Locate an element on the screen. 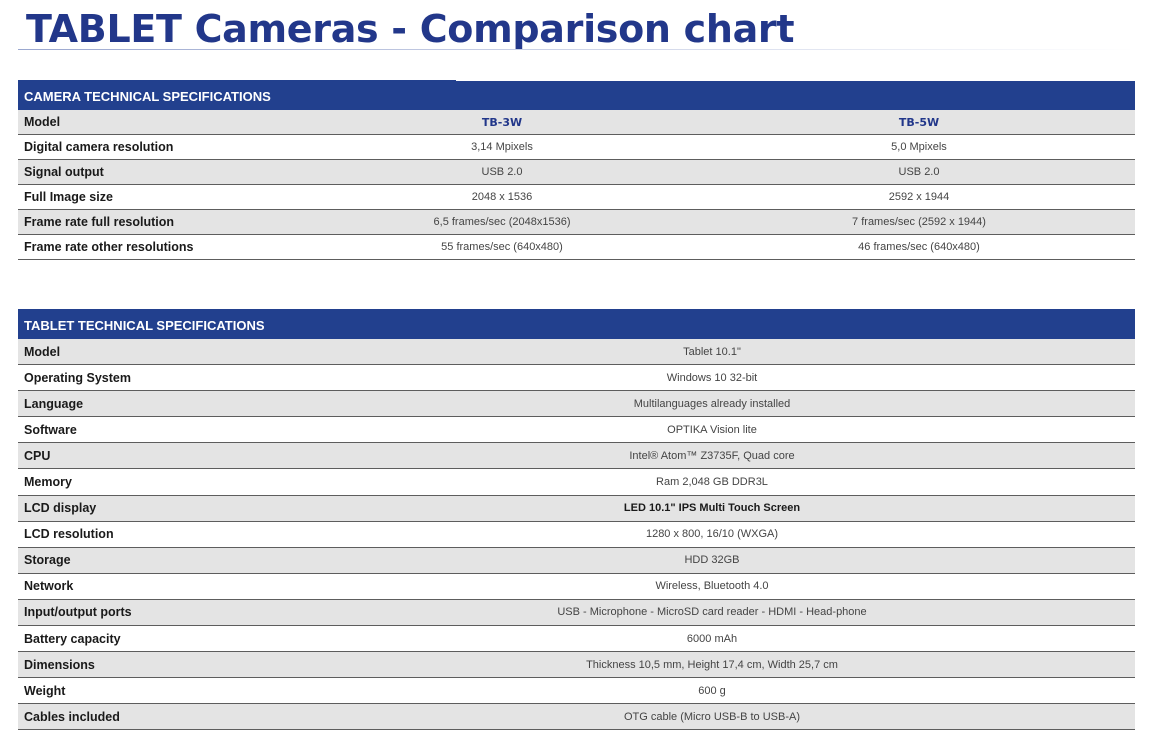 Image resolution: width=1159 pixels, height=752 pixels. row-label: Digital camera resolution is located at coordinates (99, 147).